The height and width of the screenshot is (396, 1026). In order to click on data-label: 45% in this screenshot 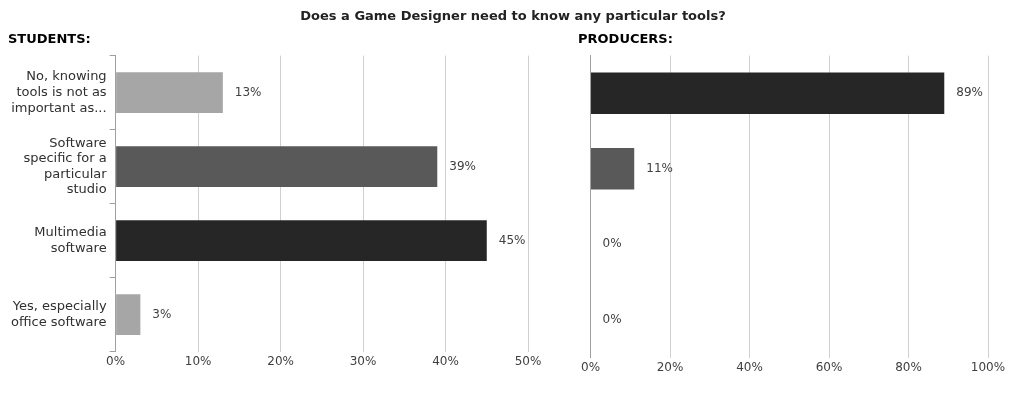, I will do `click(512, 239)`.